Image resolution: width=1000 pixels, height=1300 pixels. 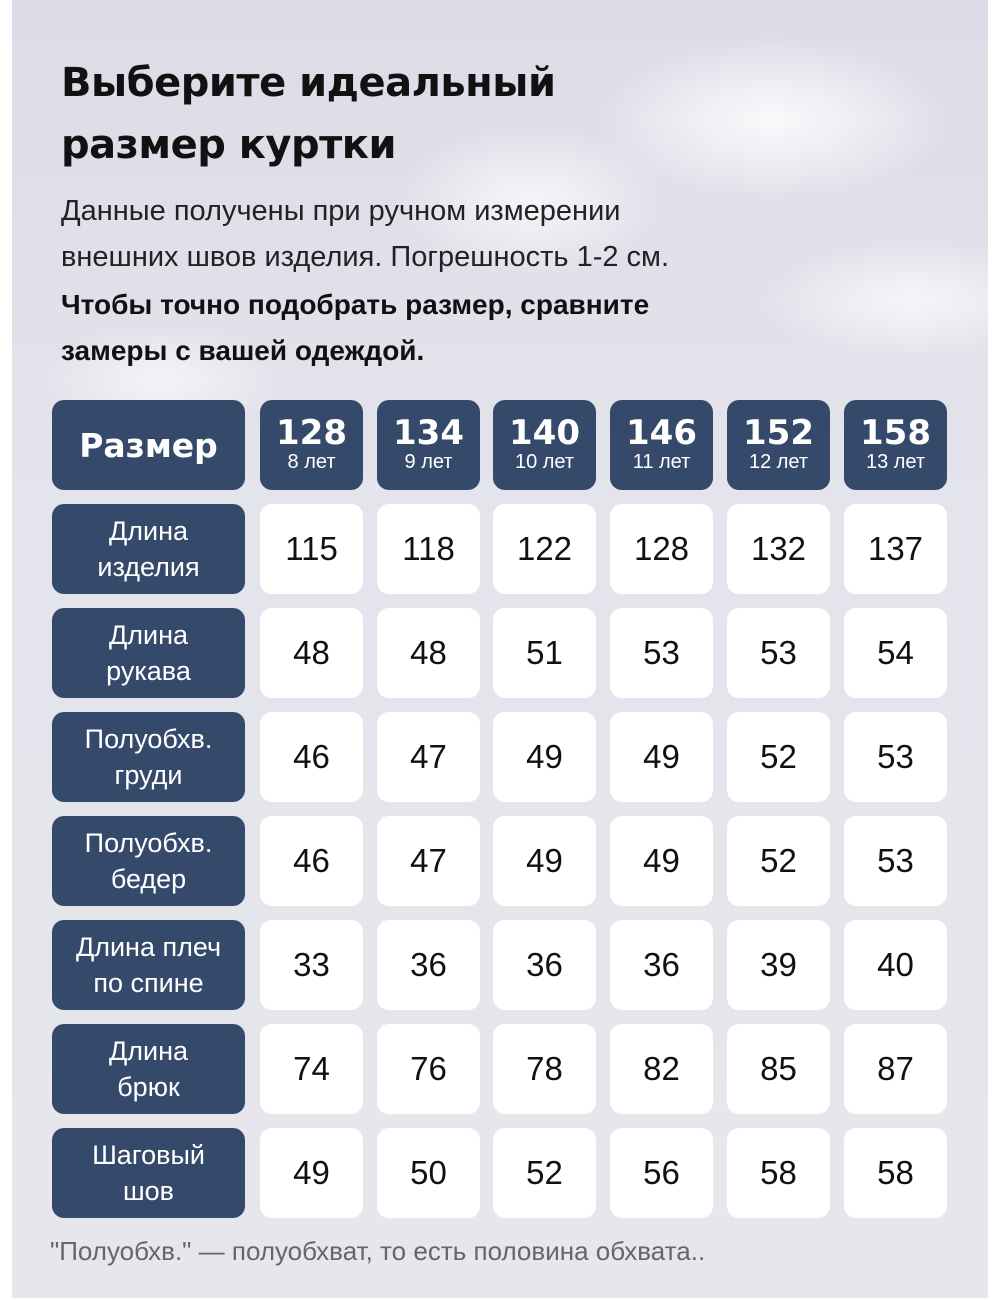 I want to click on cell-value: 118, so click(x=428, y=548).